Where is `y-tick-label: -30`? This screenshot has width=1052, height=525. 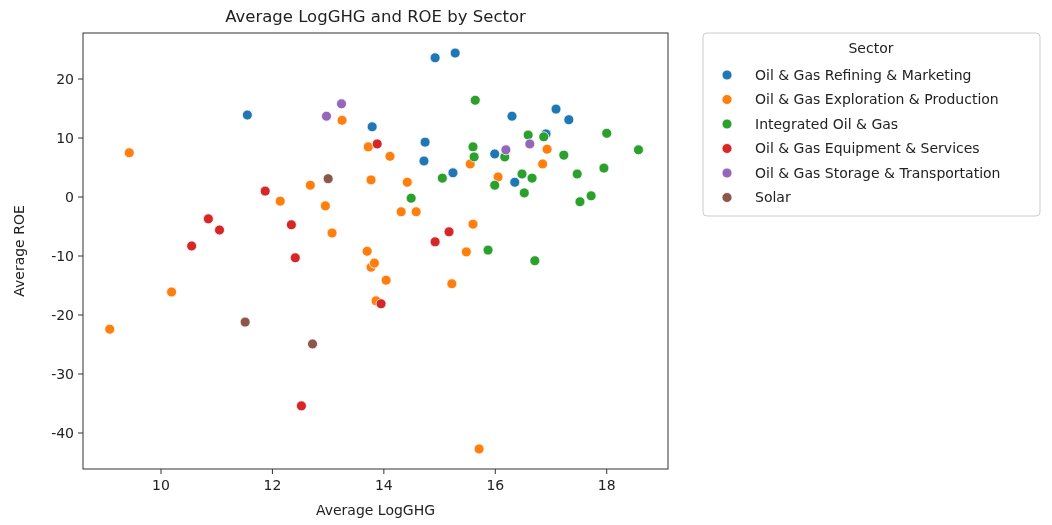
y-tick-label: -30 is located at coordinates (62, 373).